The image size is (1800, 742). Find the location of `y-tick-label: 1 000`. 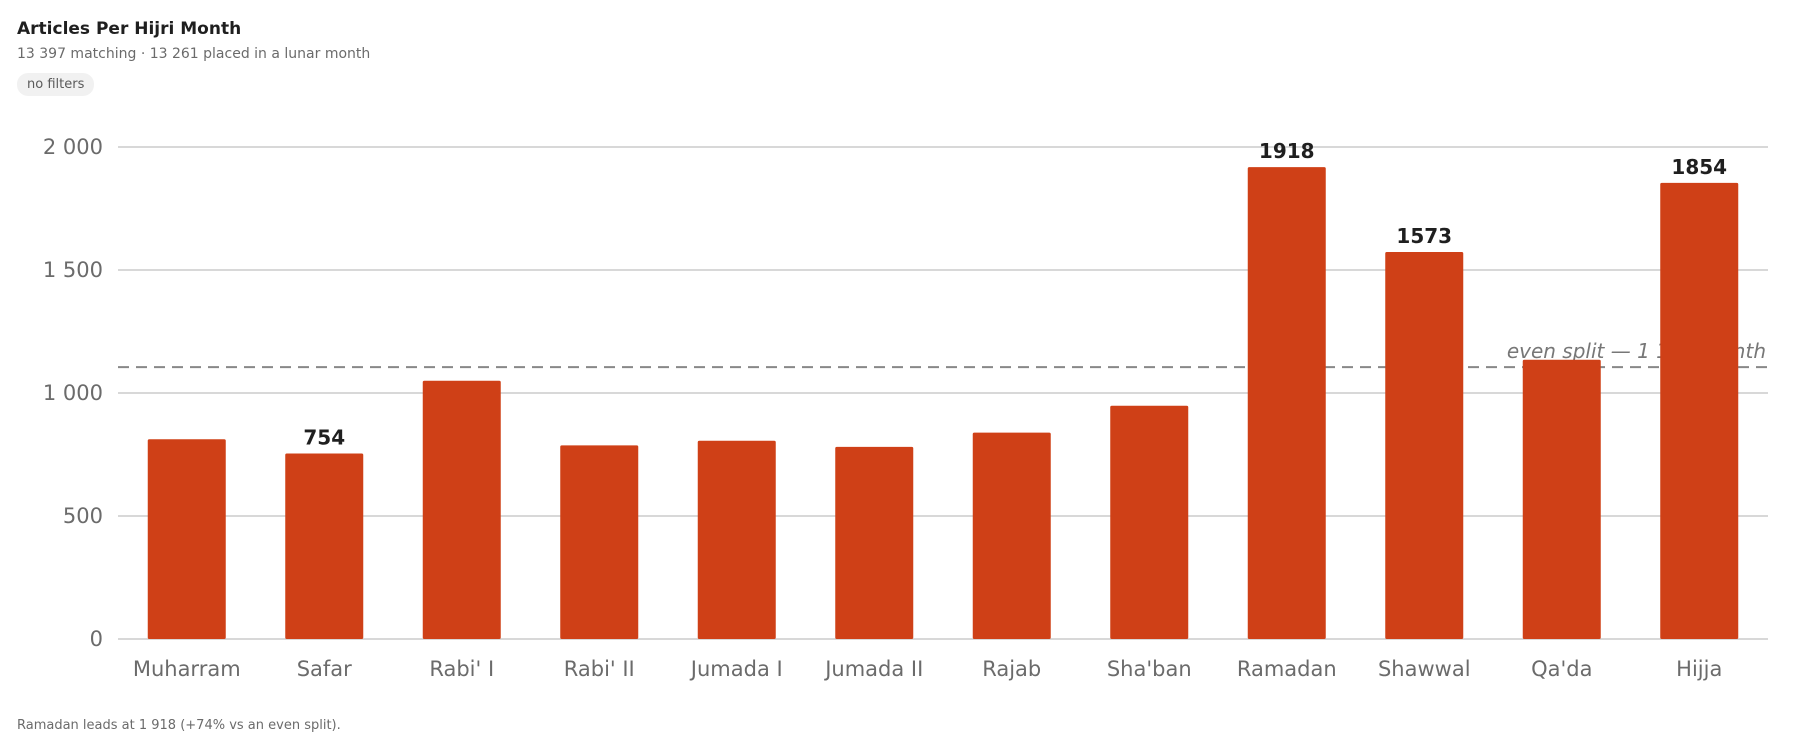

y-tick-label: 1 000 is located at coordinates (73, 393).